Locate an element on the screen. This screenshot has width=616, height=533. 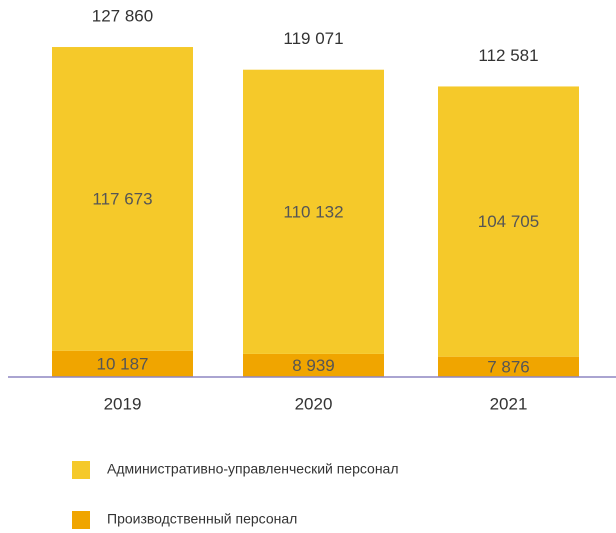
segment-label: 7 876 is located at coordinates (508, 366).